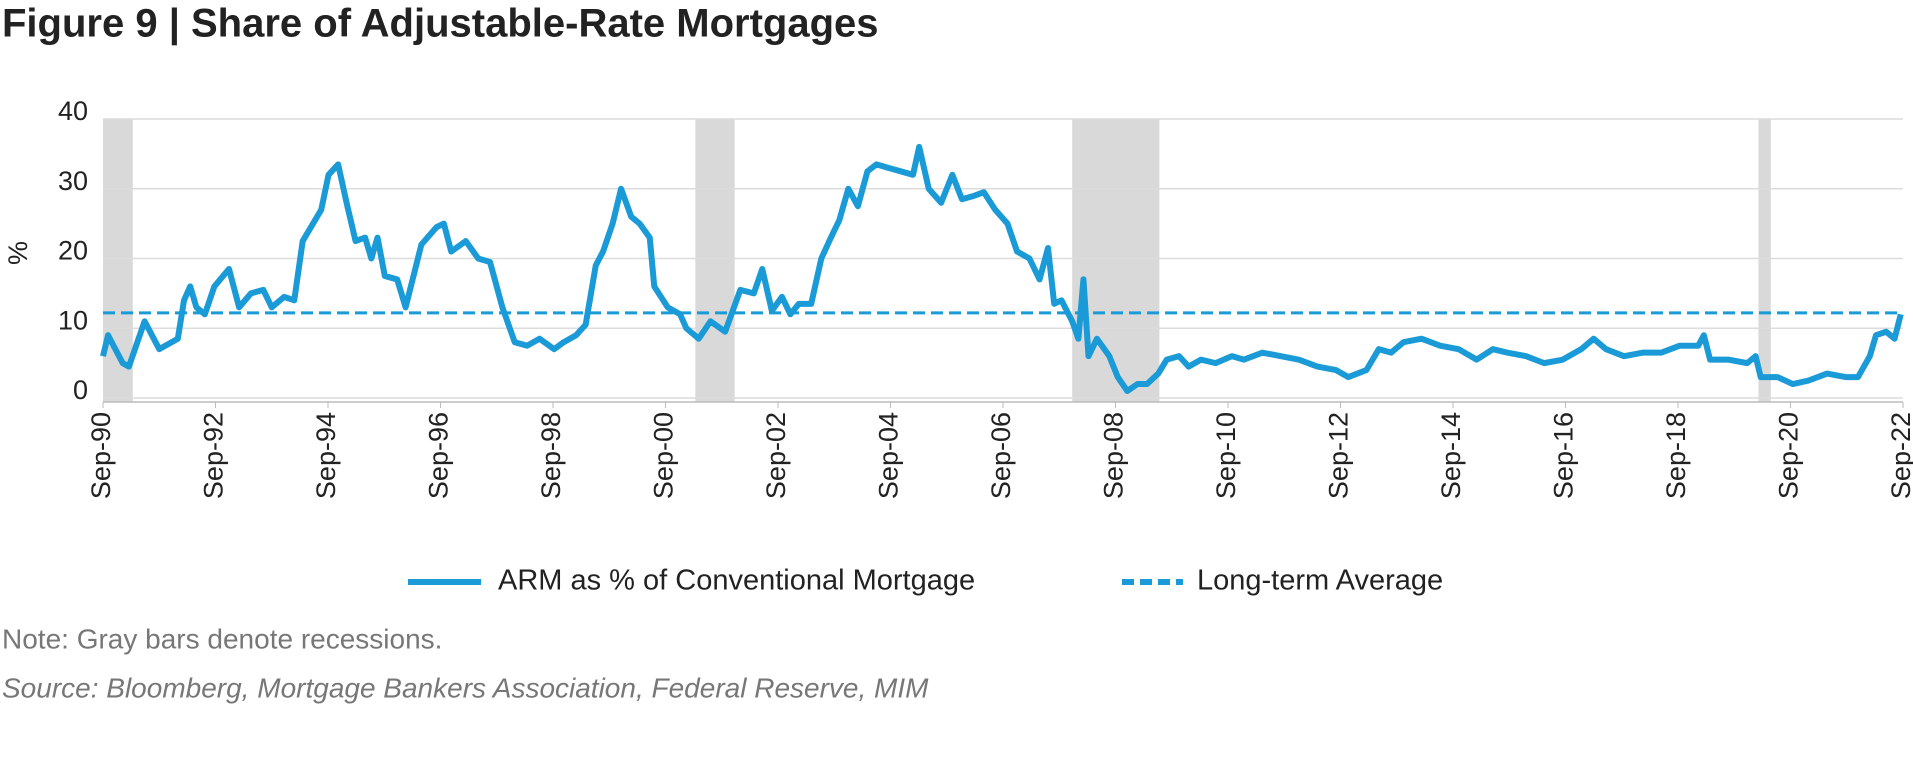 This screenshot has height=759, width=1913. Describe the element at coordinates (551, 455) in the screenshot. I see `x-tick-label: Sep-98` at that location.